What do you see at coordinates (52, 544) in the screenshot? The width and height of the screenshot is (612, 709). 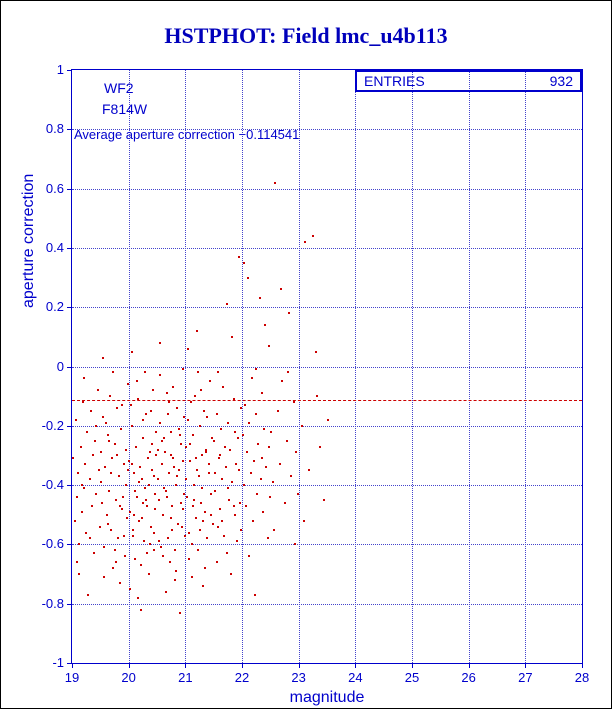 I see `y-tick-label: -0.6` at bounding box center [52, 544].